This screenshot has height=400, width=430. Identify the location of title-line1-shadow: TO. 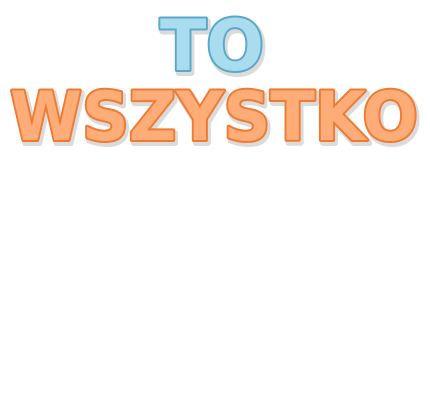
(214, 49).